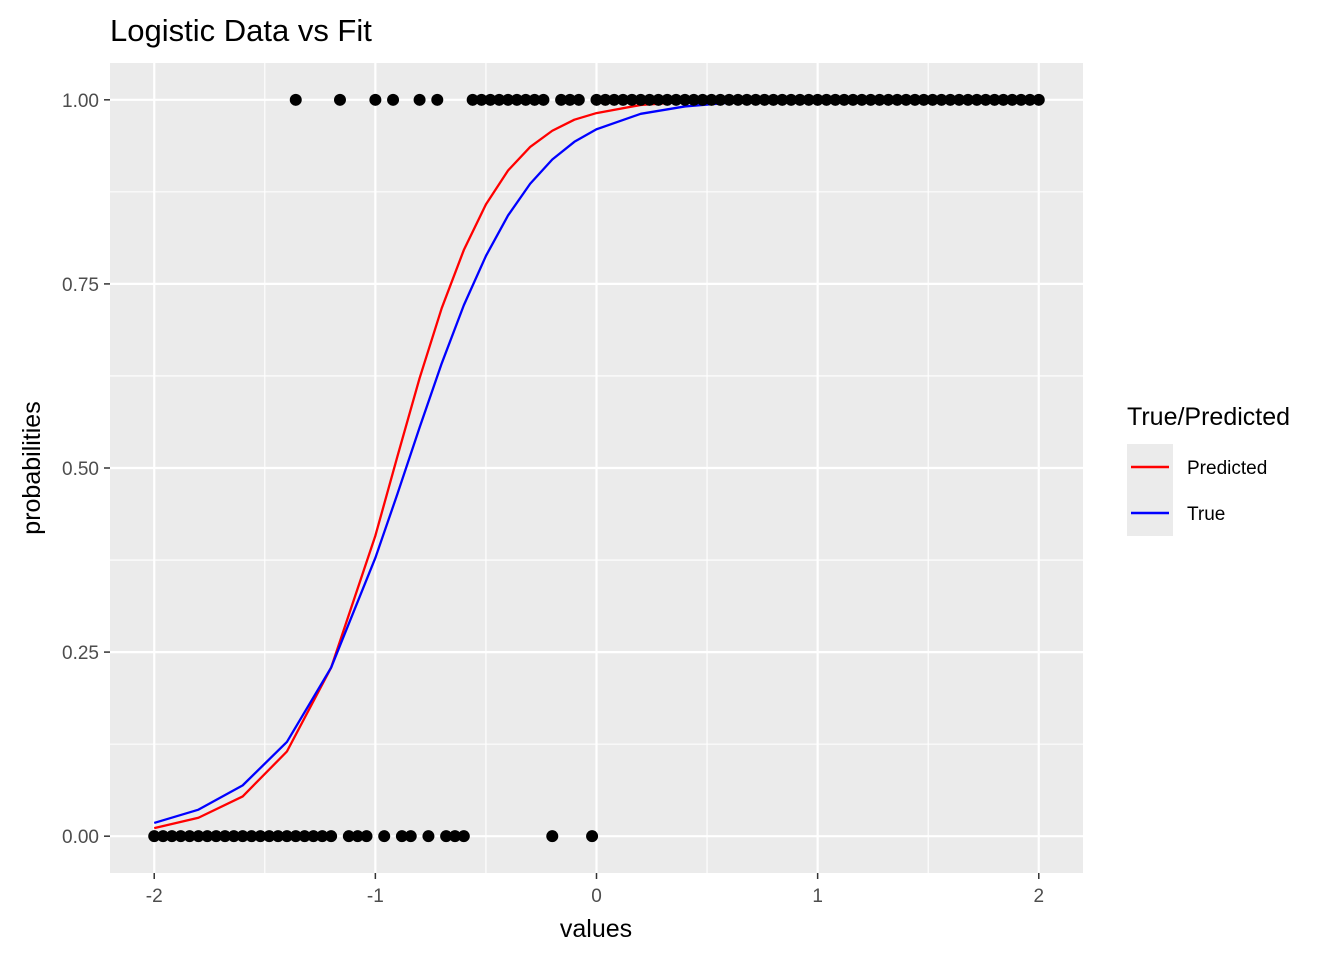 This screenshot has height=960, width=1344. What do you see at coordinates (80, 285) in the screenshot?
I see `y-tick-label: 0.75` at bounding box center [80, 285].